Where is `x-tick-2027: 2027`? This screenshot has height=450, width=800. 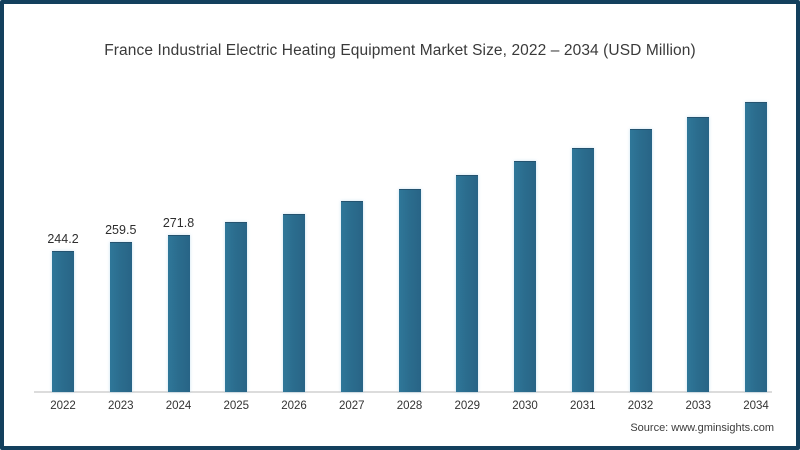
x-tick-2027: 2027 is located at coordinates (351, 406).